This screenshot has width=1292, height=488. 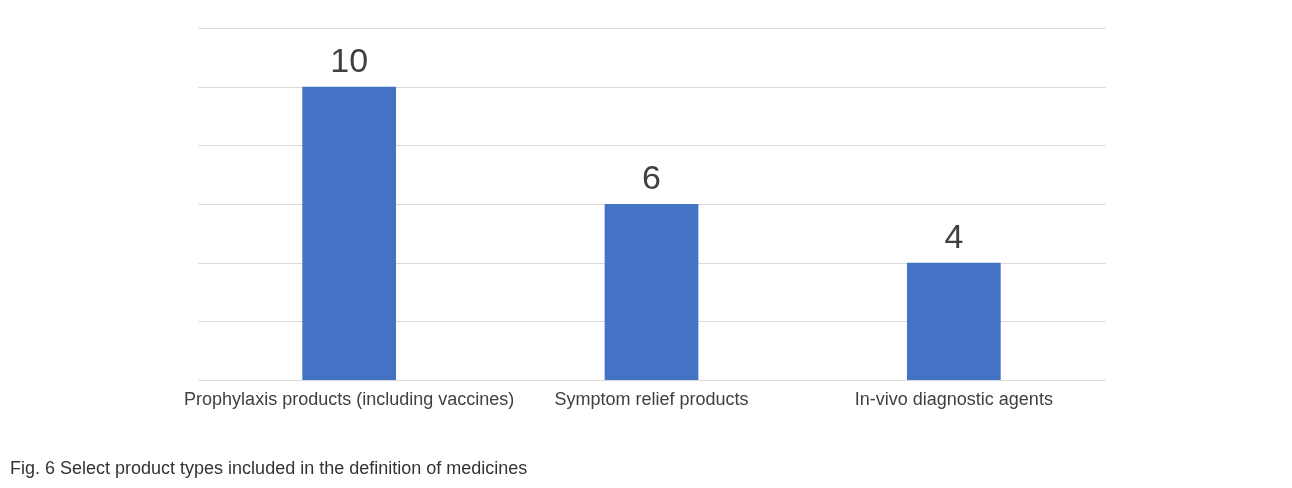 I want to click on x-tick-label: In-vivo diagnostic agents, so click(x=953, y=398).